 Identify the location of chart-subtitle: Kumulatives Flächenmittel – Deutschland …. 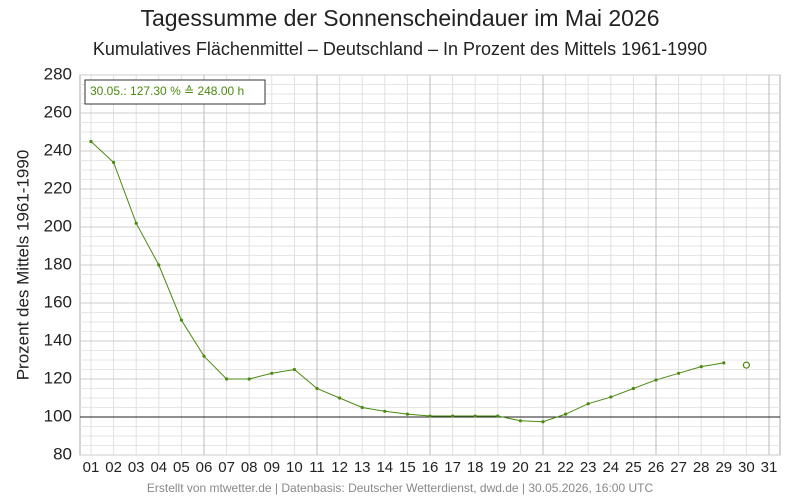
(400, 49).